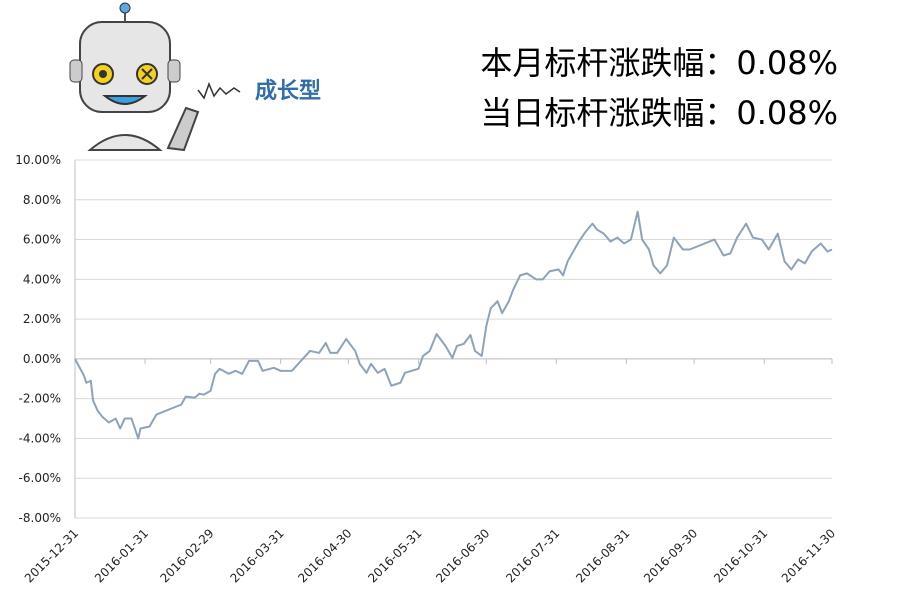 The width and height of the screenshot is (900, 600). Describe the element at coordinates (670, 555) in the screenshot. I see `x-tick-label: 2016-09-30` at that location.